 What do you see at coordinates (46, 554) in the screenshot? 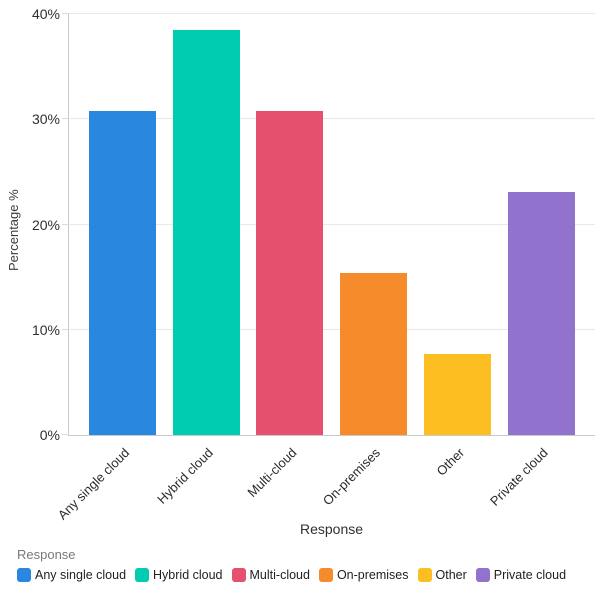
I see `legend-title: Response` at bounding box center [46, 554].